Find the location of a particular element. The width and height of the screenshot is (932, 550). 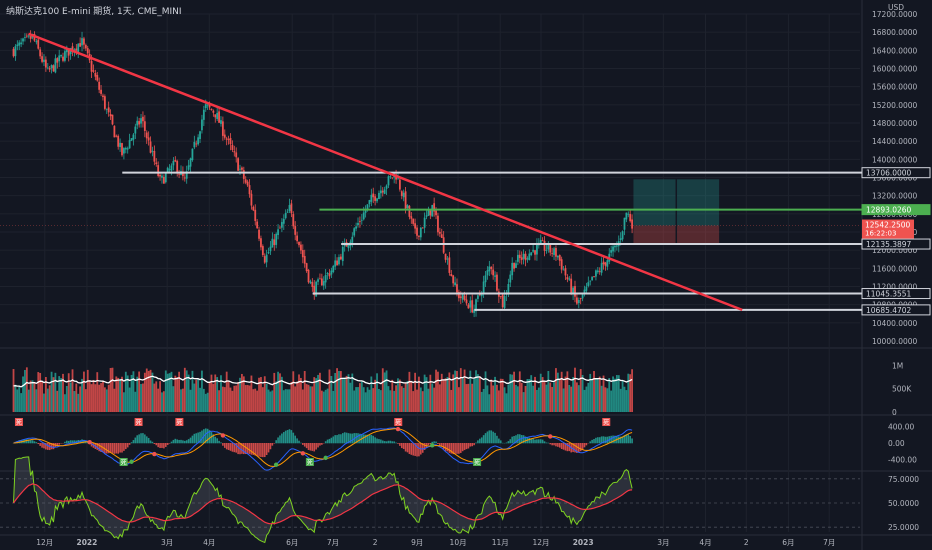

x-tick-label: 2022 is located at coordinates (86, 542).